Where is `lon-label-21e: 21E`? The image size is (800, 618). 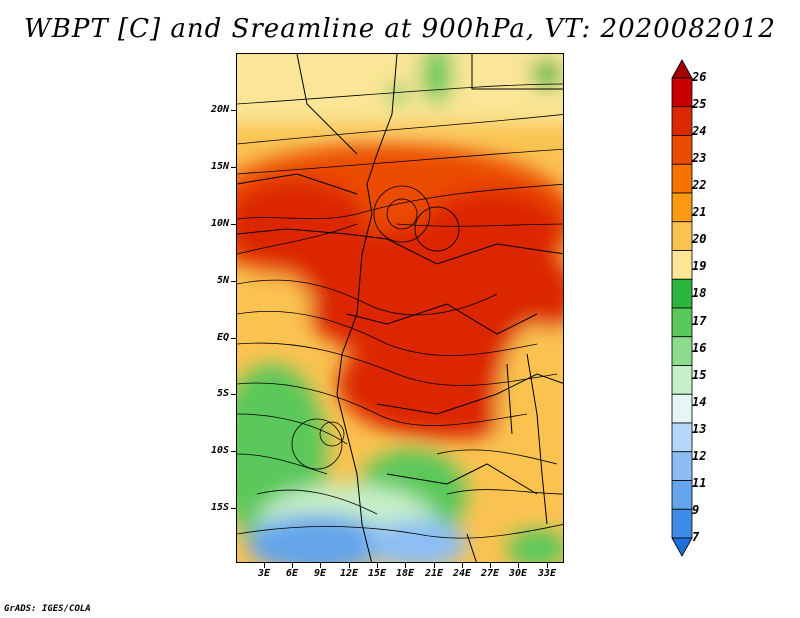 lon-label-21e: 21E is located at coordinates (434, 573).